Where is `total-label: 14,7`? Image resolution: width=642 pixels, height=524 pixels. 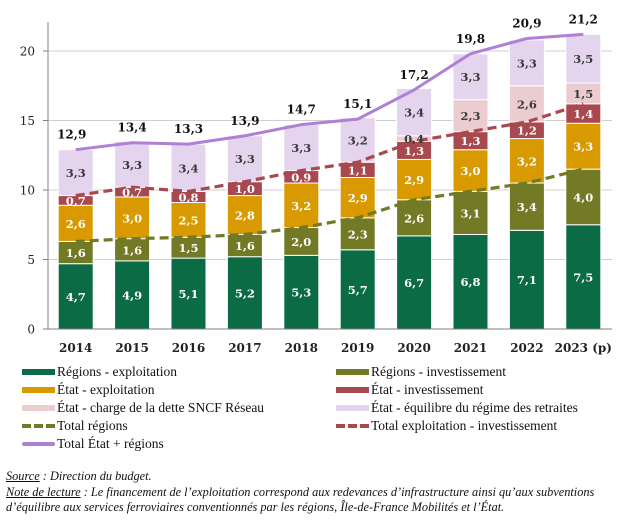
total-label: 14,7 is located at coordinates (301, 110).